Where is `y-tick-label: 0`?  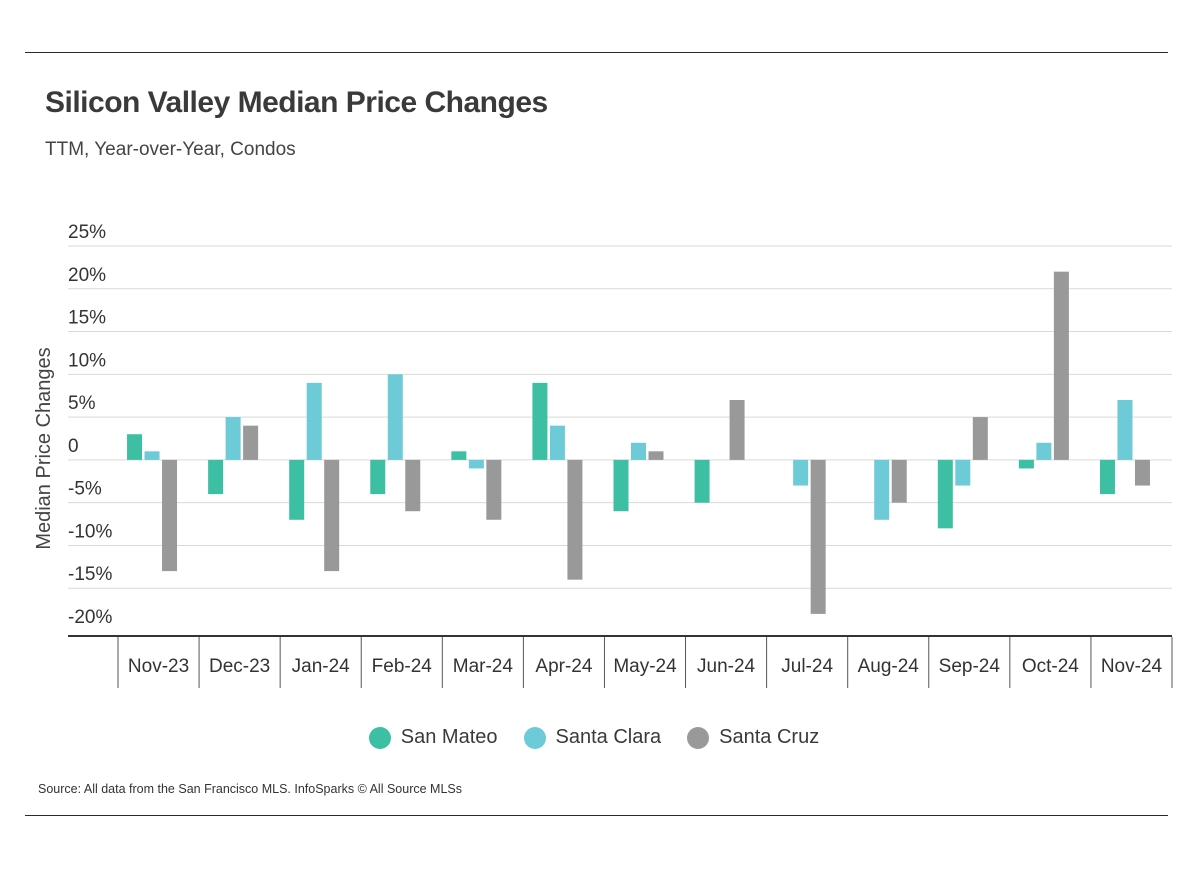 y-tick-label: 0 is located at coordinates (73, 446).